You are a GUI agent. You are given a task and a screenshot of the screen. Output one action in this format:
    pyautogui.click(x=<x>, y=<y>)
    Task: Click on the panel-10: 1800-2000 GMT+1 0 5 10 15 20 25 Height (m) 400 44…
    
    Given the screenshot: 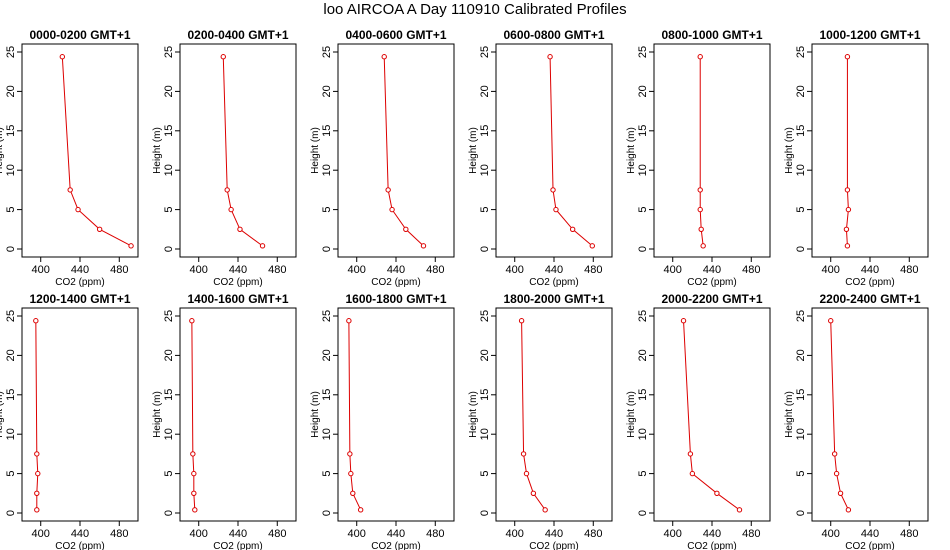 What is the action you would take?
    pyautogui.click(x=540, y=421)
    